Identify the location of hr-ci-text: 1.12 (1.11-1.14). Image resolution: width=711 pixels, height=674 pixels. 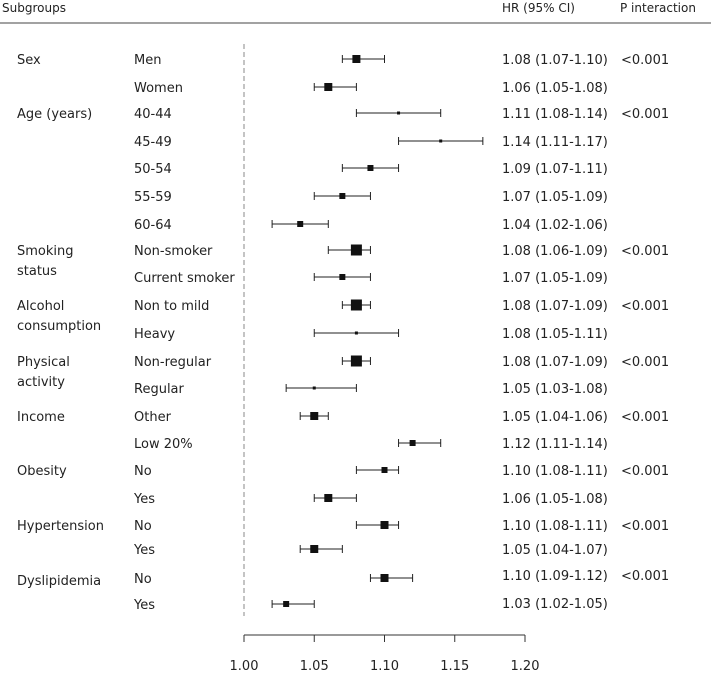
(555, 444).